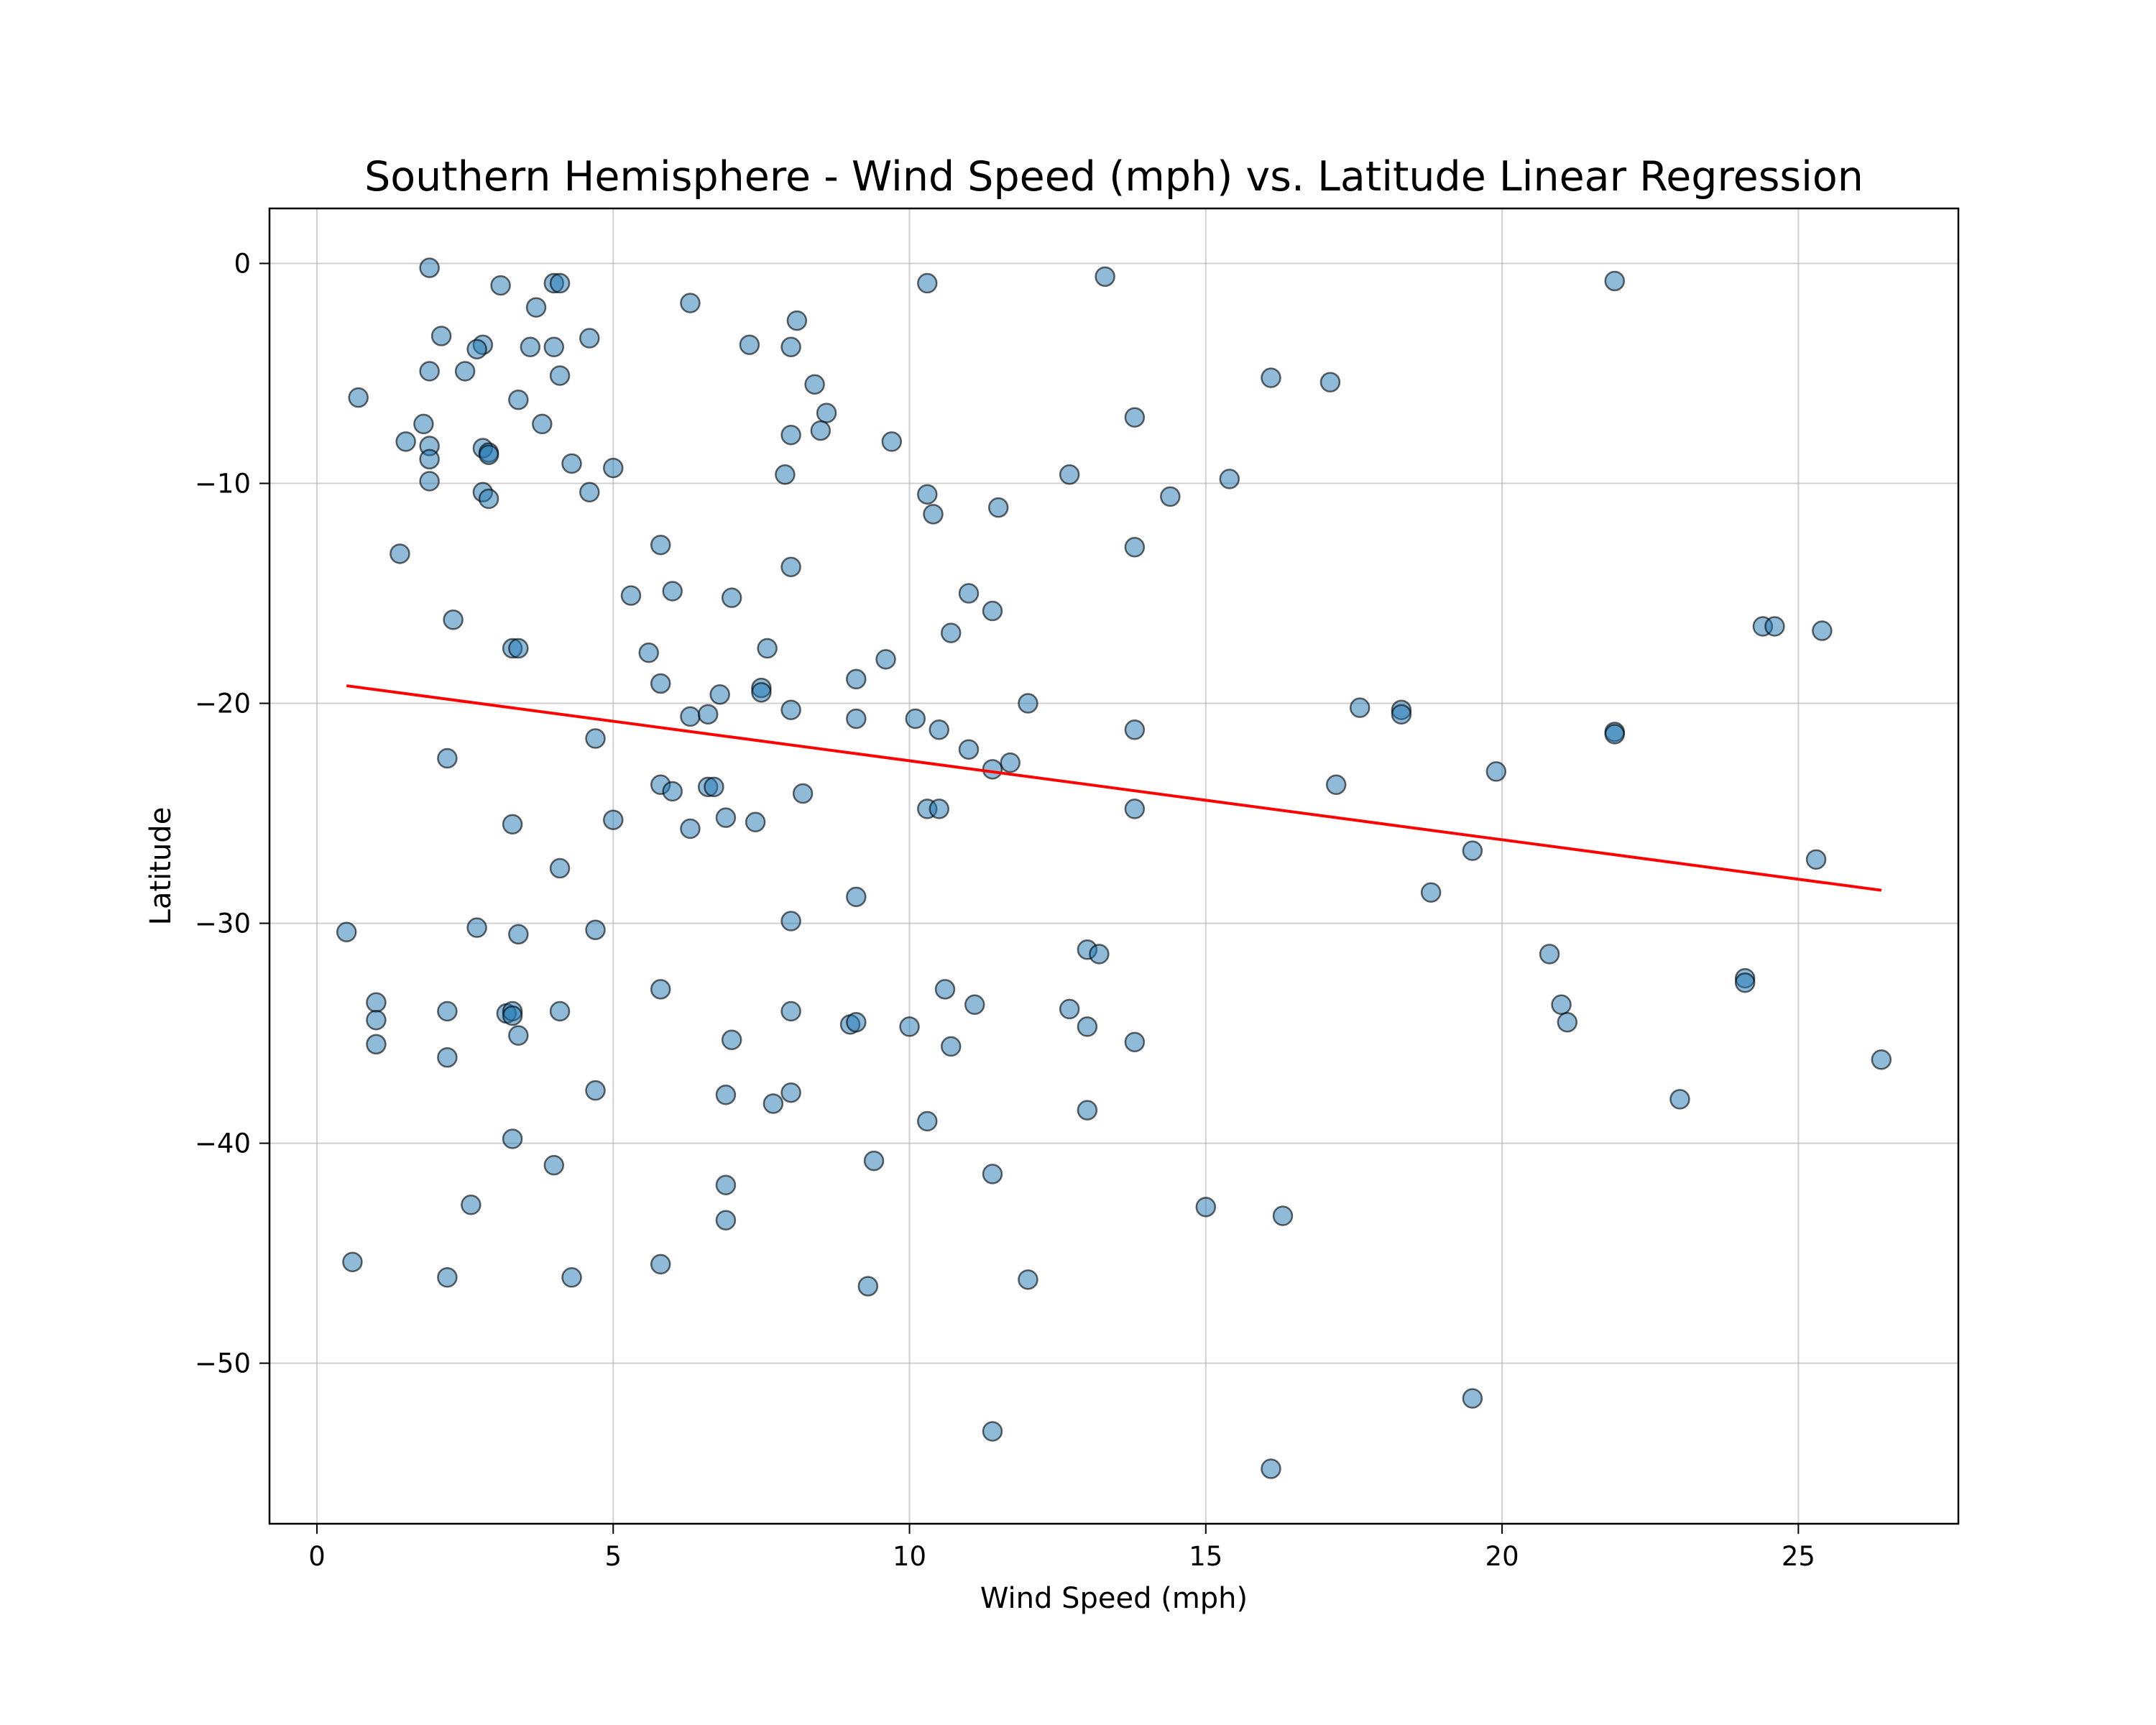 This screenshot has height=1725, width=2156. Describe the element at coordinates (243, 264) in the screenshot. I see `y-tick-label: 0` at that location.